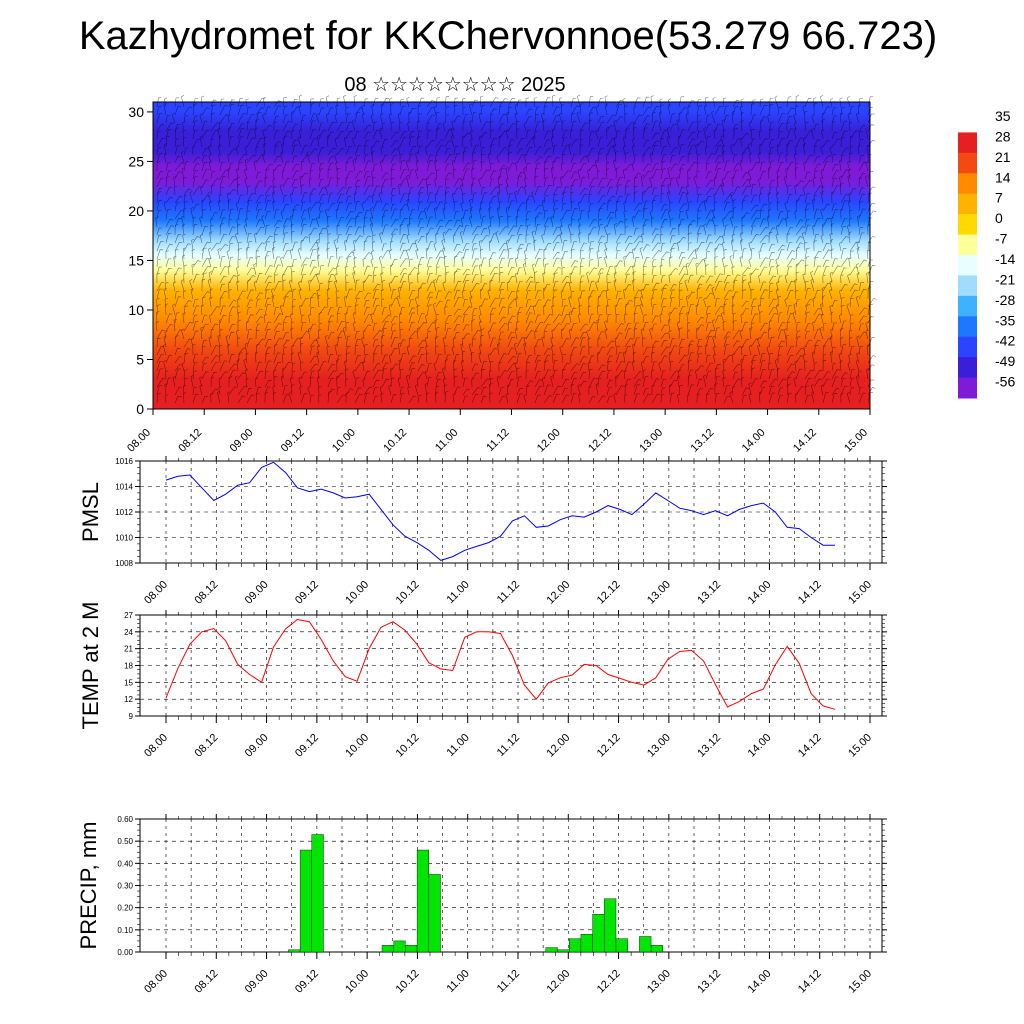  What do you see at coordinates (558, 746) in the screenshot?
I see `temp-x-tick-label: 12.00` at bounding box center [558, 746].